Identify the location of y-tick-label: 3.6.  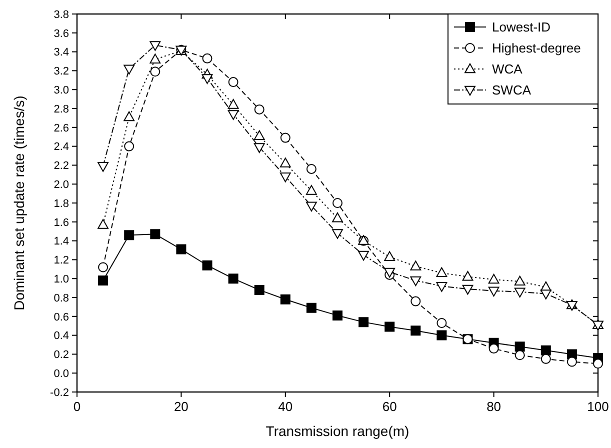
(61, 34).